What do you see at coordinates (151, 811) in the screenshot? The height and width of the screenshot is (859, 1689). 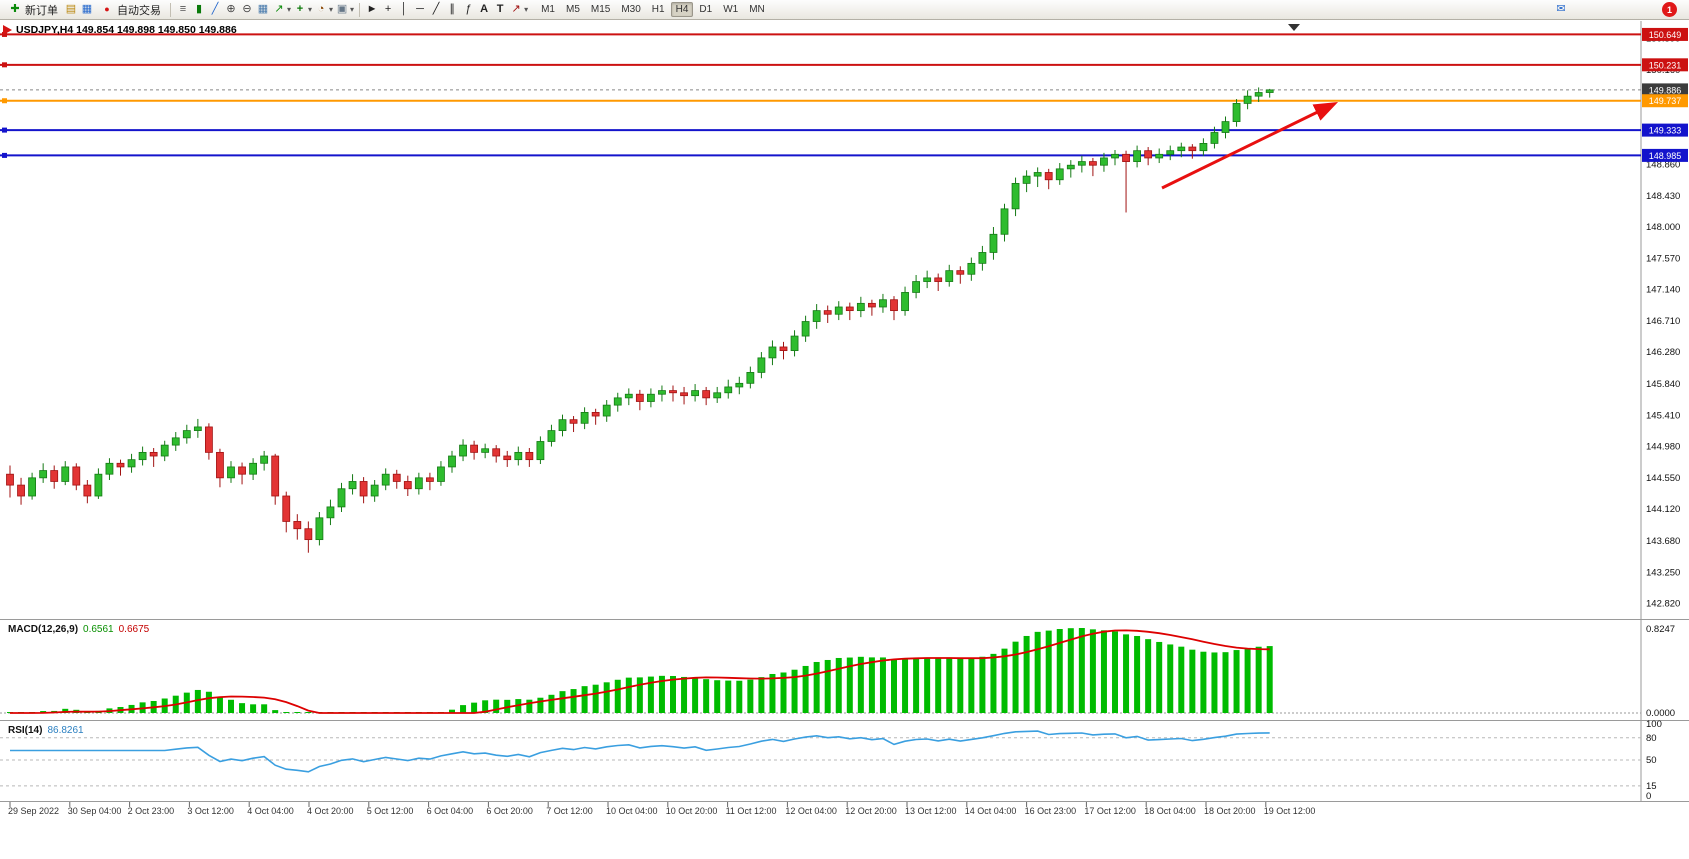 I see `time-axis-label: 2 Oct 23:00` at bounding box center [151, 811].